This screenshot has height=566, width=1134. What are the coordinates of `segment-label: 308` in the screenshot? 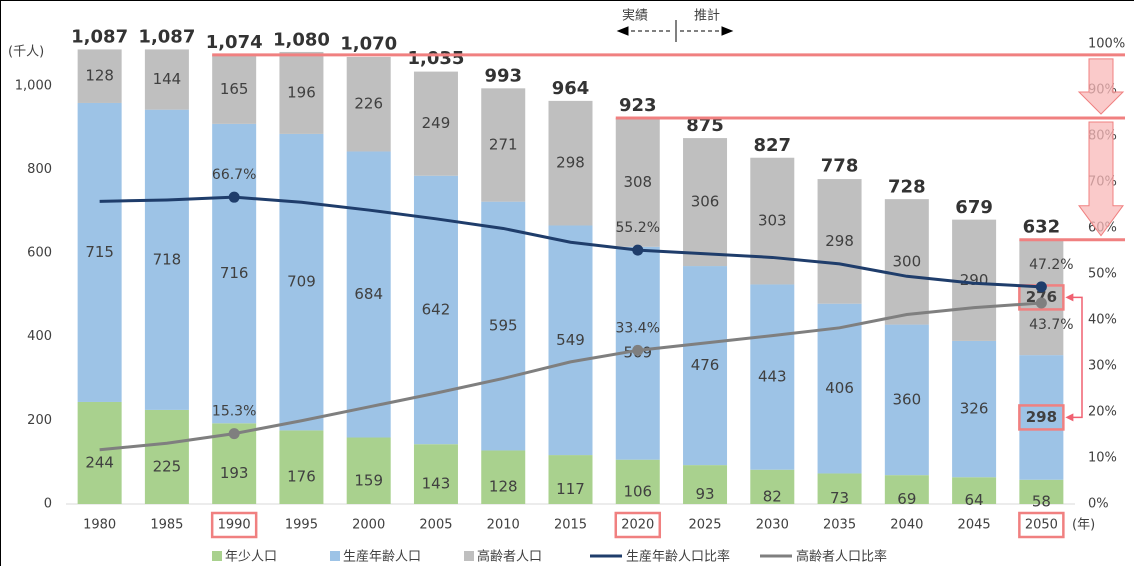 It's located at (637, 182).